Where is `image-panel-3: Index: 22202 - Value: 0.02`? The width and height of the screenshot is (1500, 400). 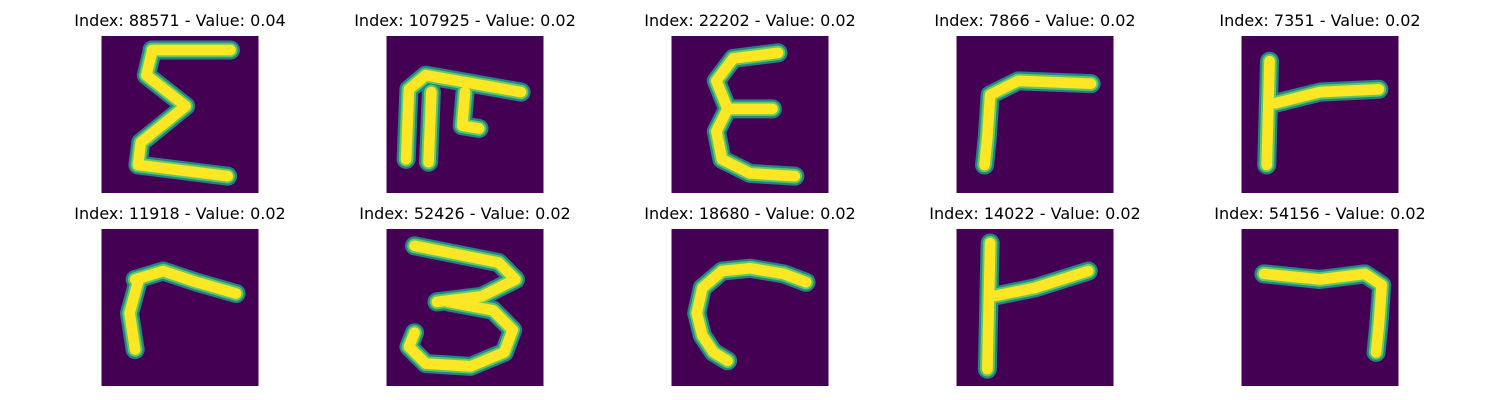 image-panel-3: Index: 22202 - Value: 0.02 is located at coordinates (750, 106).